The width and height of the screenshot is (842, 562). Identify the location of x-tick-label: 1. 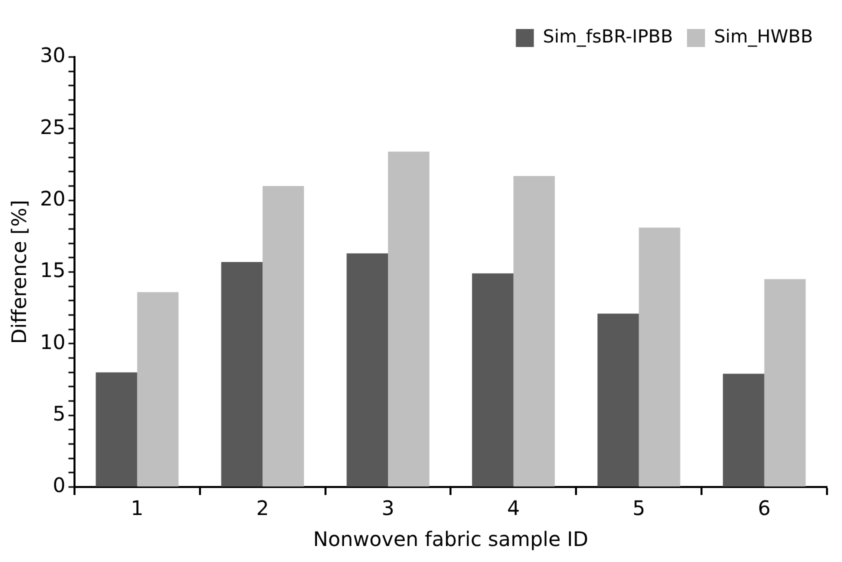
(137, 508).